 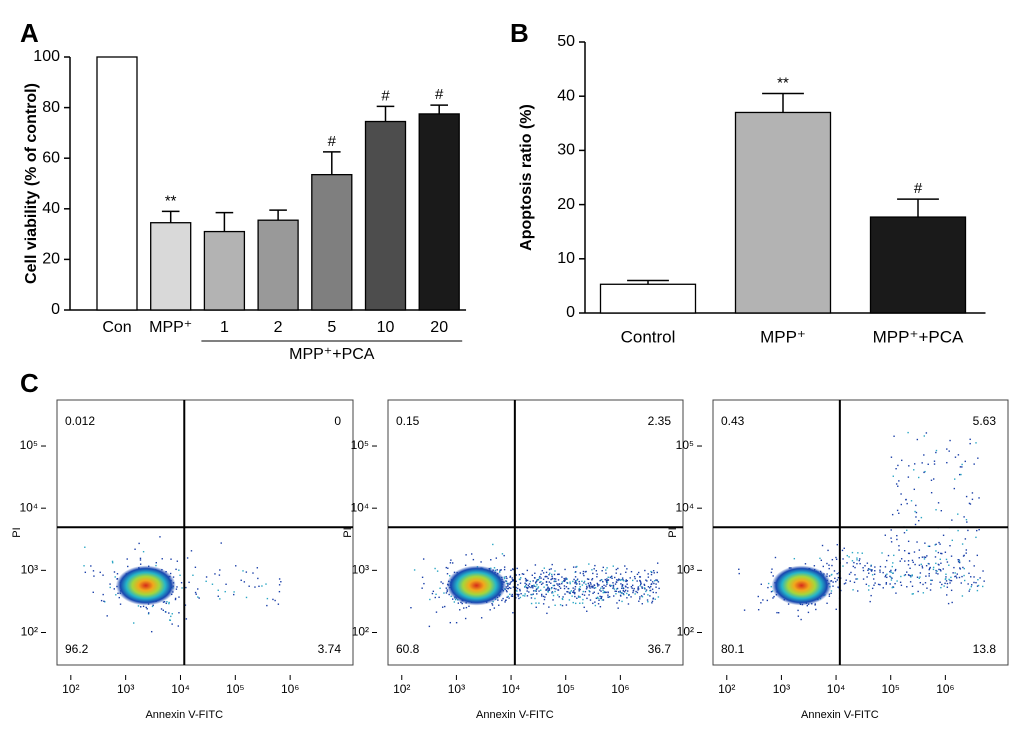 What do you see at coordinates (278, 327) in the screenshot?
I see `x-tick-label: 2` at bounding box center [278, 327].